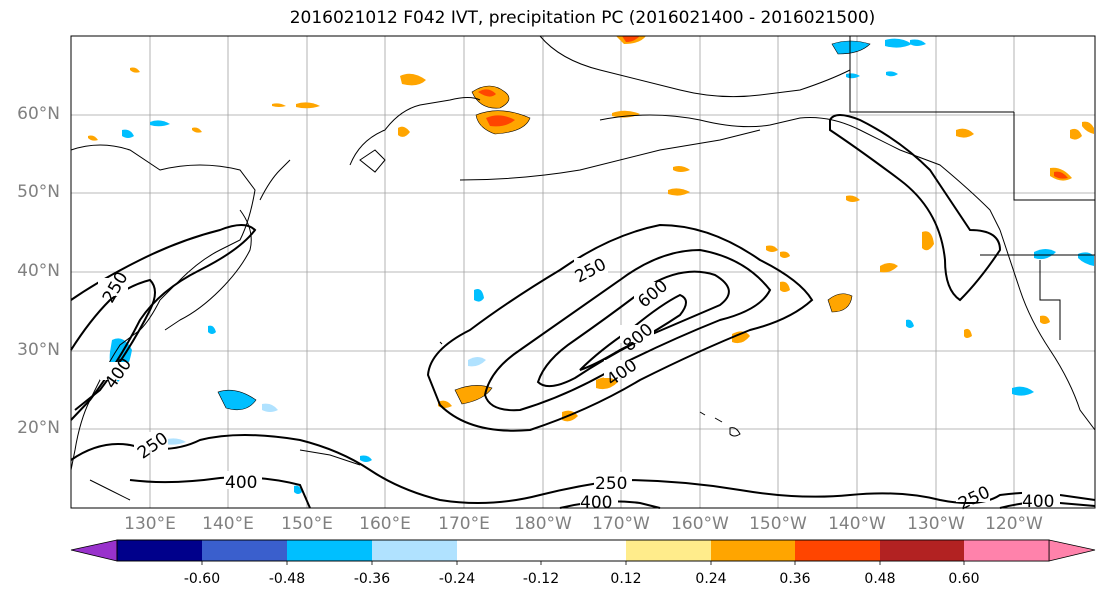 Image resolution: width=1105 pixels, height=601 pixels. What do you see at coordinates (543, 524) in the screenshot?
I see `lon-label-180w: 180°W` at bounding box center [543, 524].